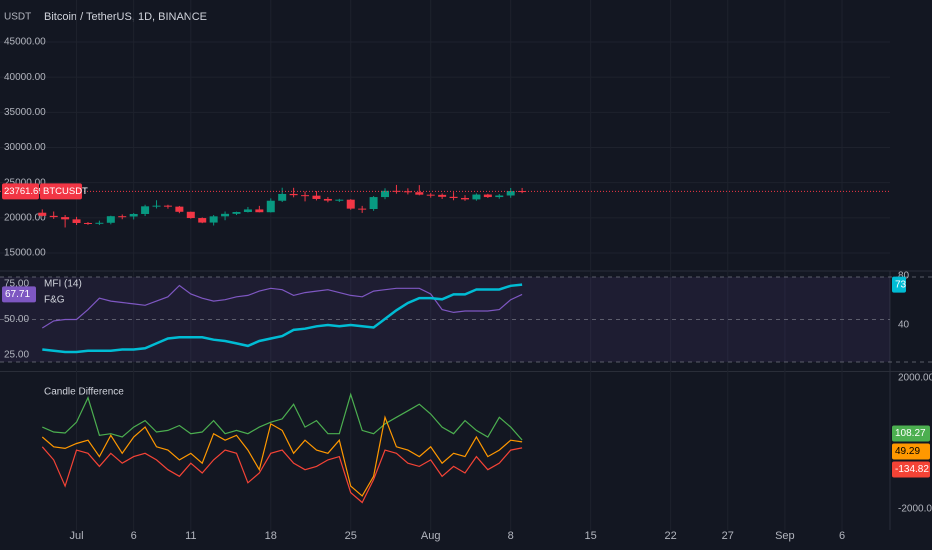 The height and width of the screenshot is (550, 932). Describe the element at coordinates (25, 42) in the screenshot. I see `y-tick-label: 45000.00` at that location.